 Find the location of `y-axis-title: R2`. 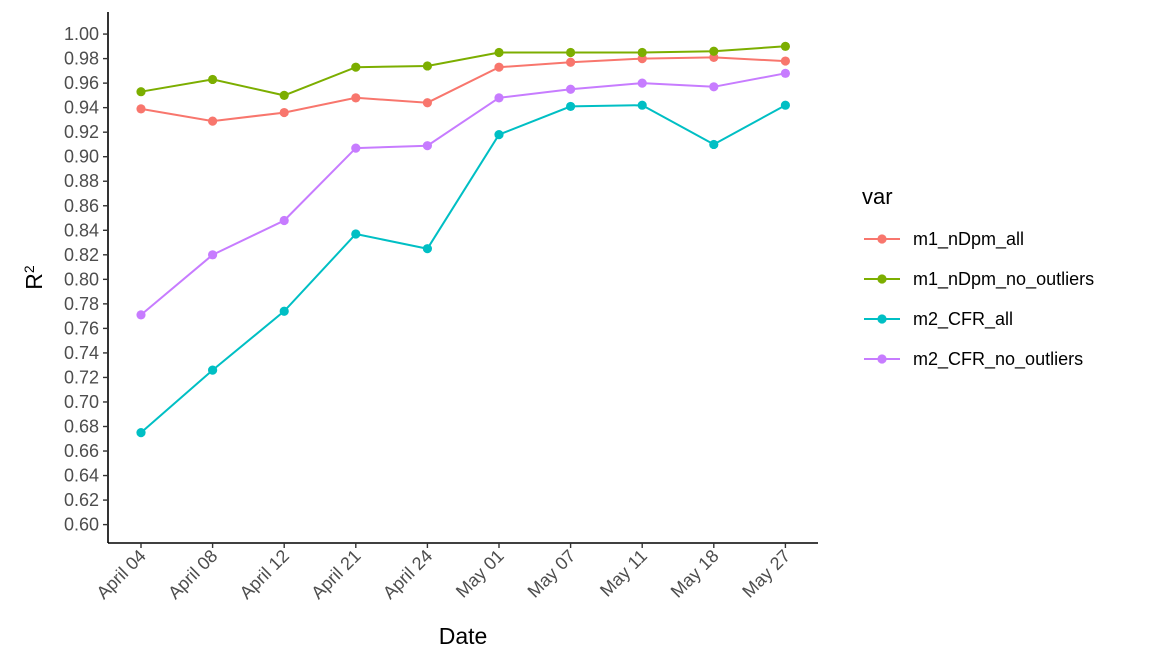

y-axis-title: R2 is located at coordinates (34, 277).